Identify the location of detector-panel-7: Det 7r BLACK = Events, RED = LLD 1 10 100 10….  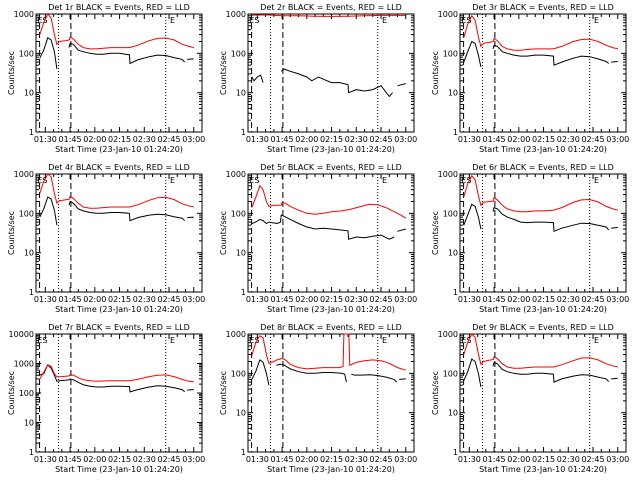
(106, 398).